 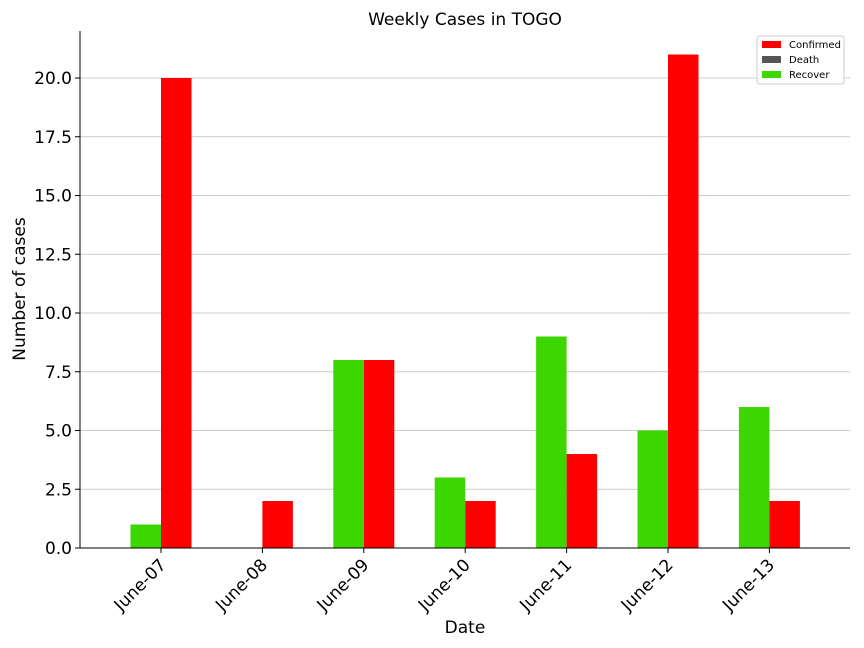 I want to click on y-tick-label: 20.0, so click(x=53, y=79).